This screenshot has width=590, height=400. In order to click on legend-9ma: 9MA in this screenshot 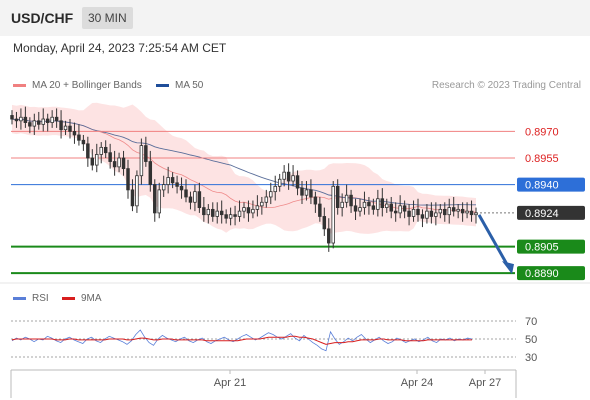, I will do `click(82, 298)`.